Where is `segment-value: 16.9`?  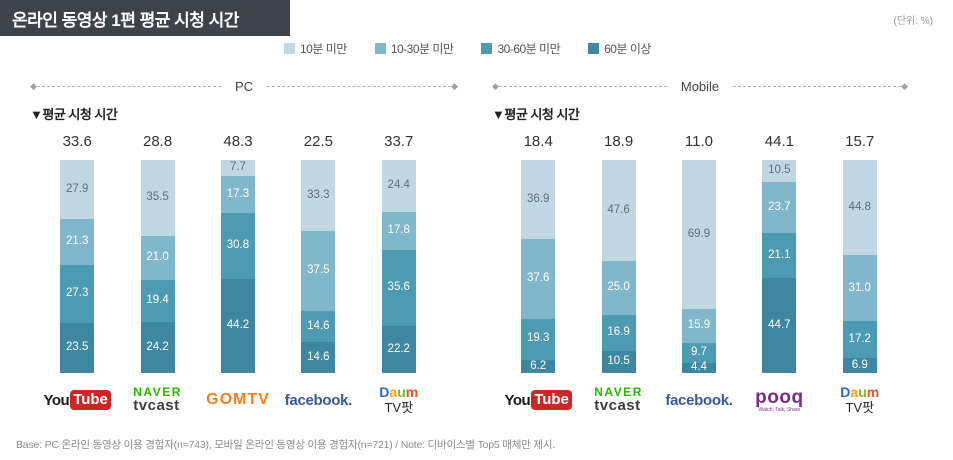
segment-value: 16.9 is located at coordinates (618, 331).